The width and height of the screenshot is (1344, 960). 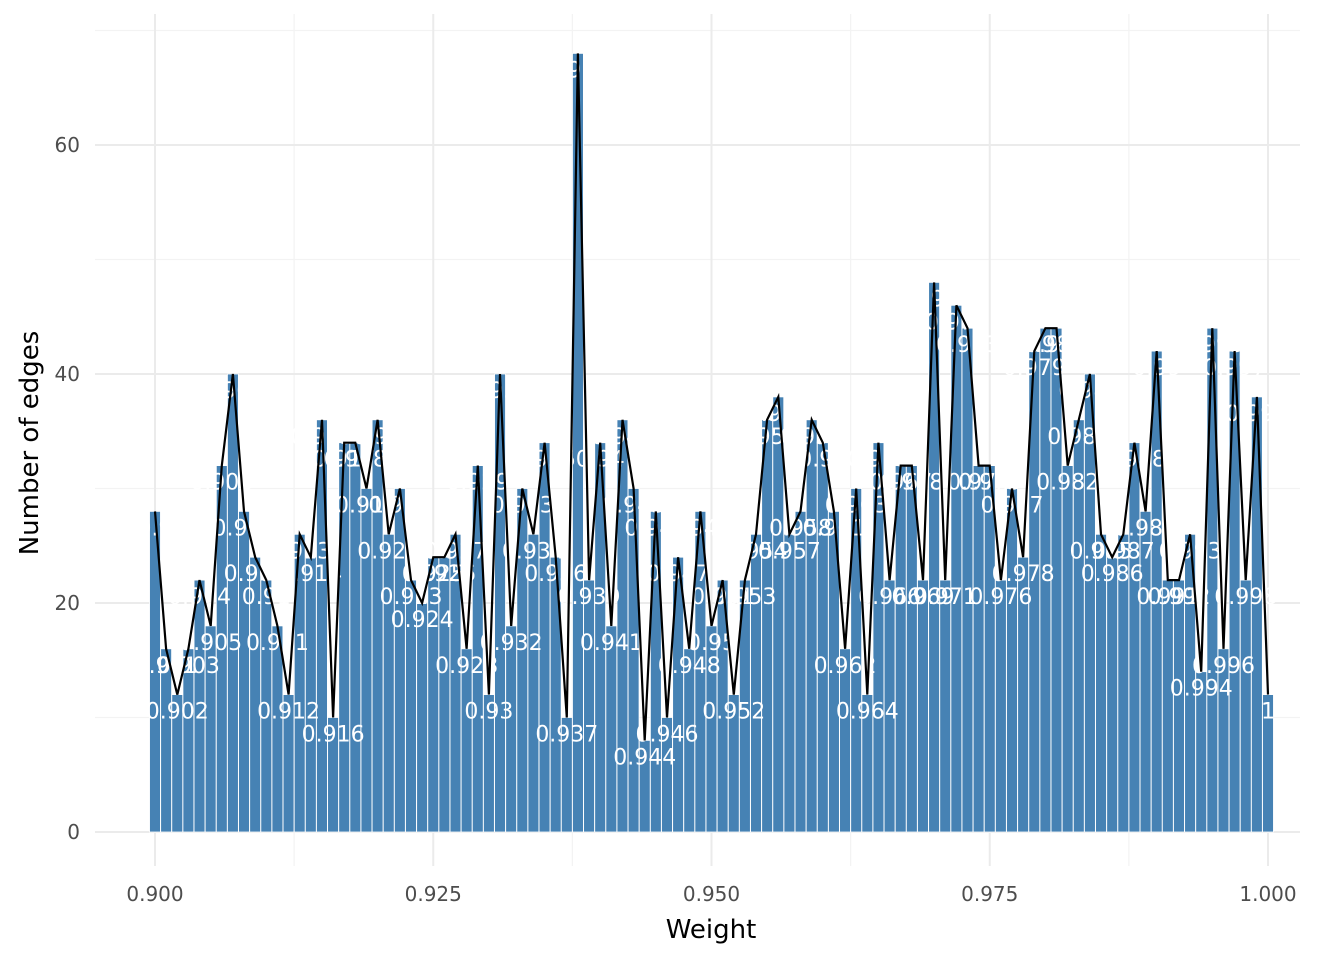 I want to click on y-tick-label: 0, so click(x=73, y=832).